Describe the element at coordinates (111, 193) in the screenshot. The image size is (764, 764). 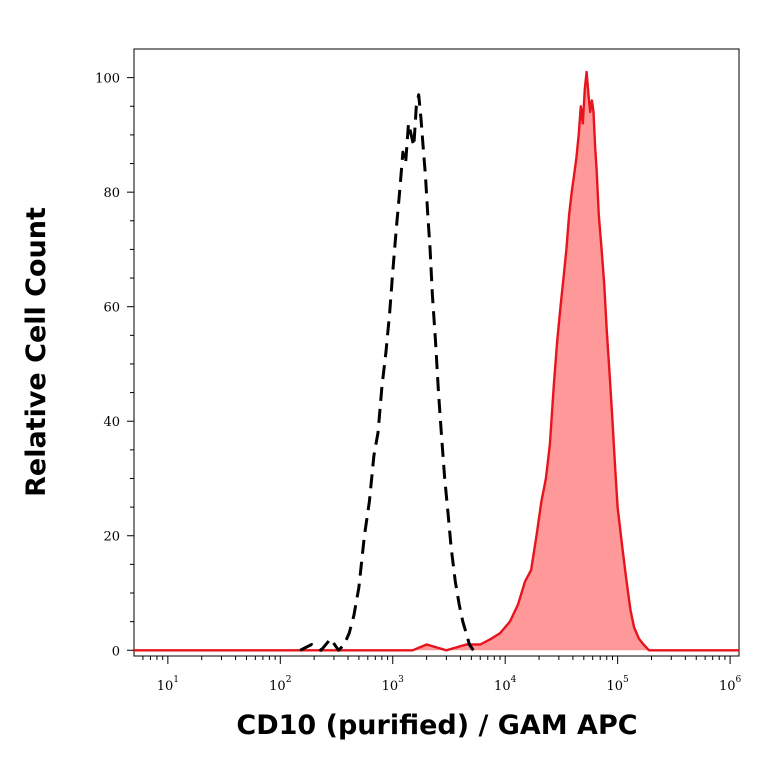
I see `y-tick-label: 80` at that location.